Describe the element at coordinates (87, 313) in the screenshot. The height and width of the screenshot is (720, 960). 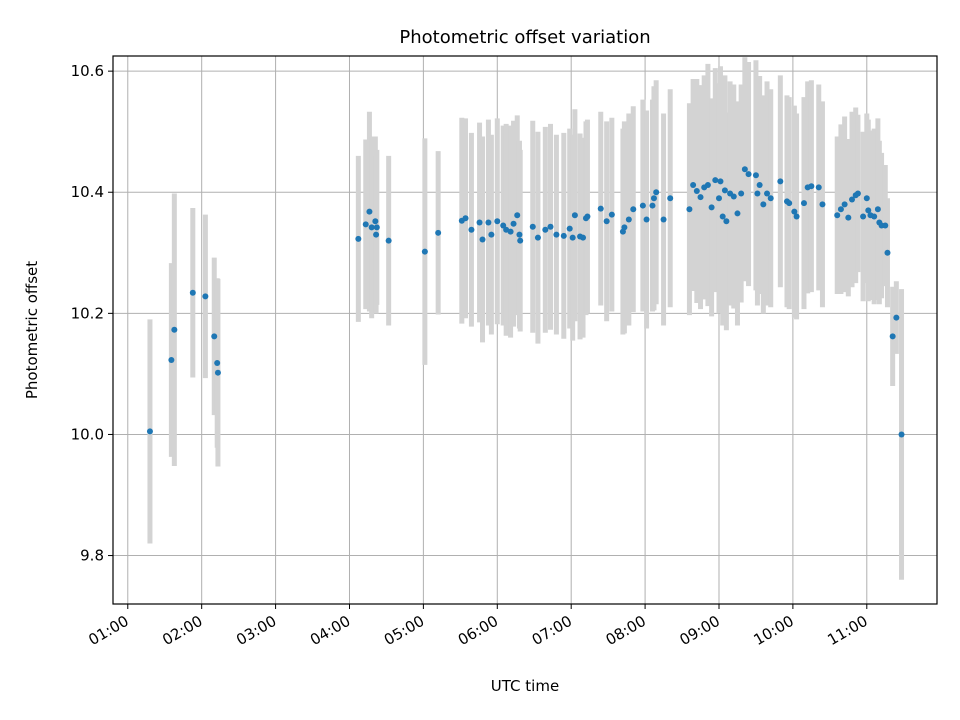
I see `y-tick-label: 10.2` at that location.